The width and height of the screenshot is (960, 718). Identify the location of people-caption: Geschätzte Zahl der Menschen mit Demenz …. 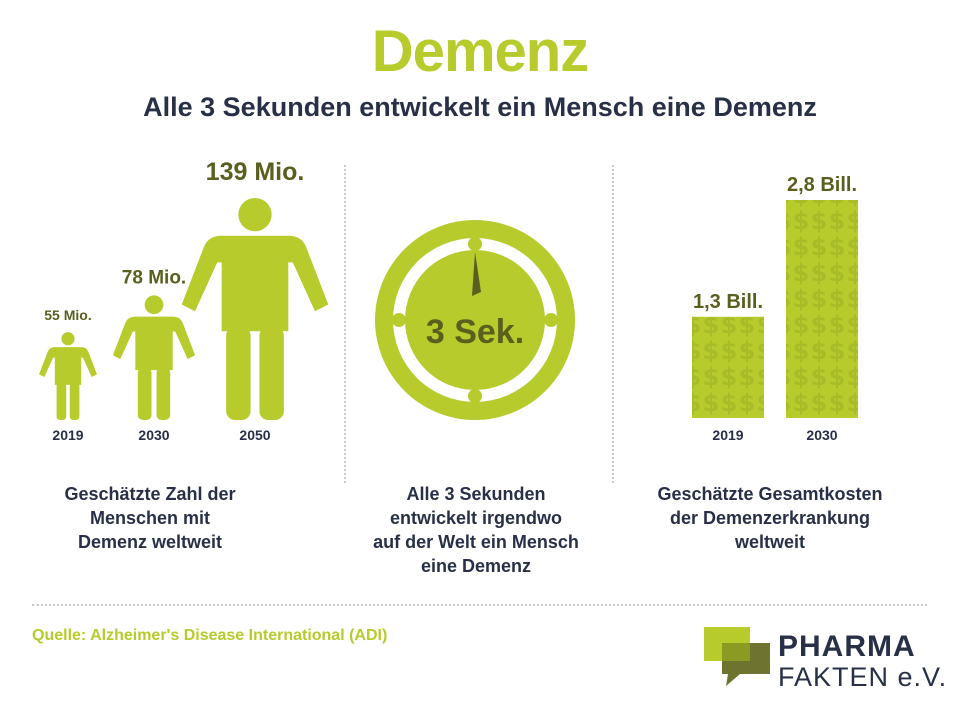
(150, 518).